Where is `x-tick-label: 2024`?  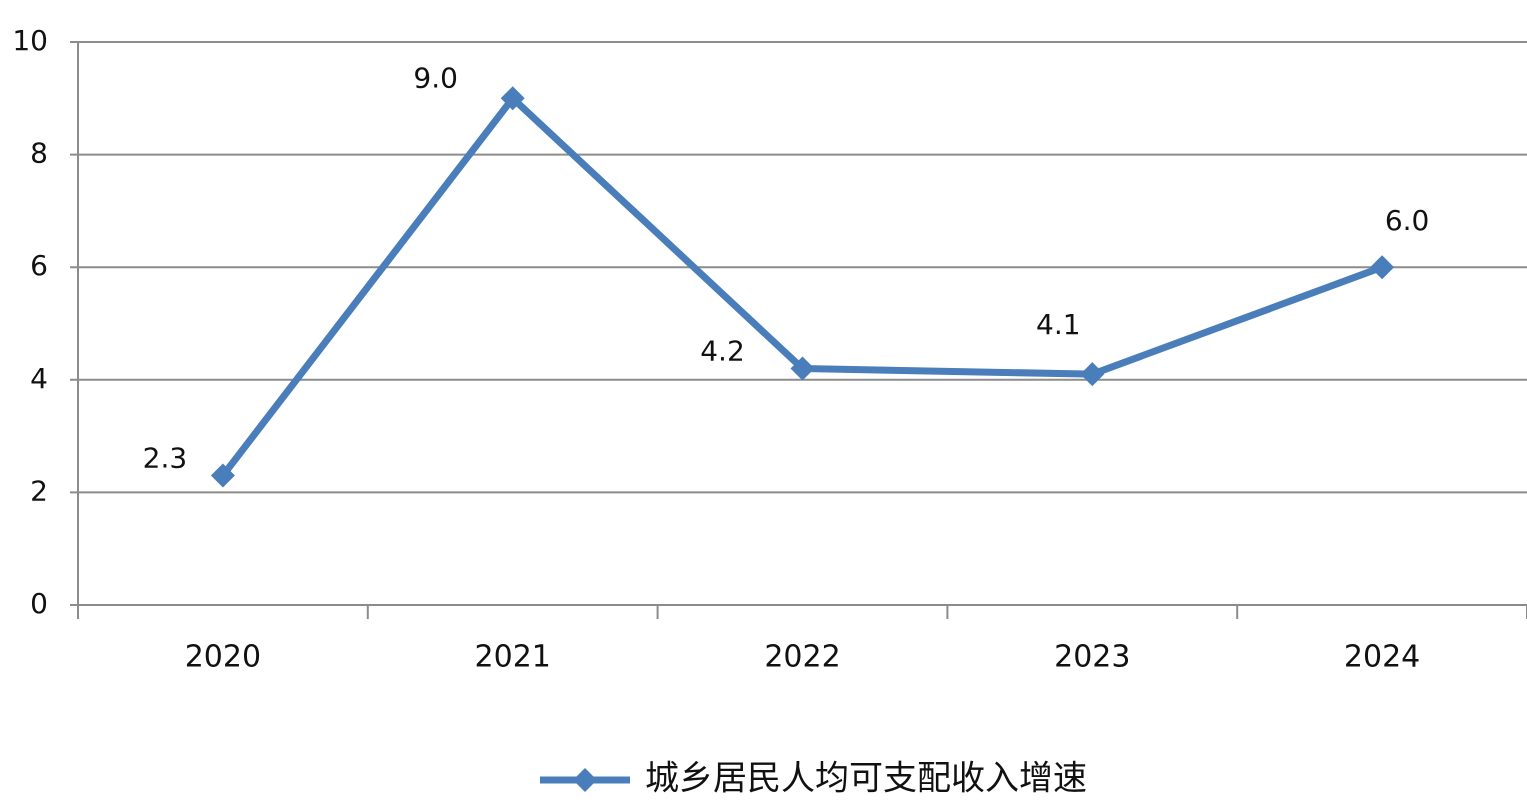
x-tick-label: 2024 is located at coordinates (1382, 657).